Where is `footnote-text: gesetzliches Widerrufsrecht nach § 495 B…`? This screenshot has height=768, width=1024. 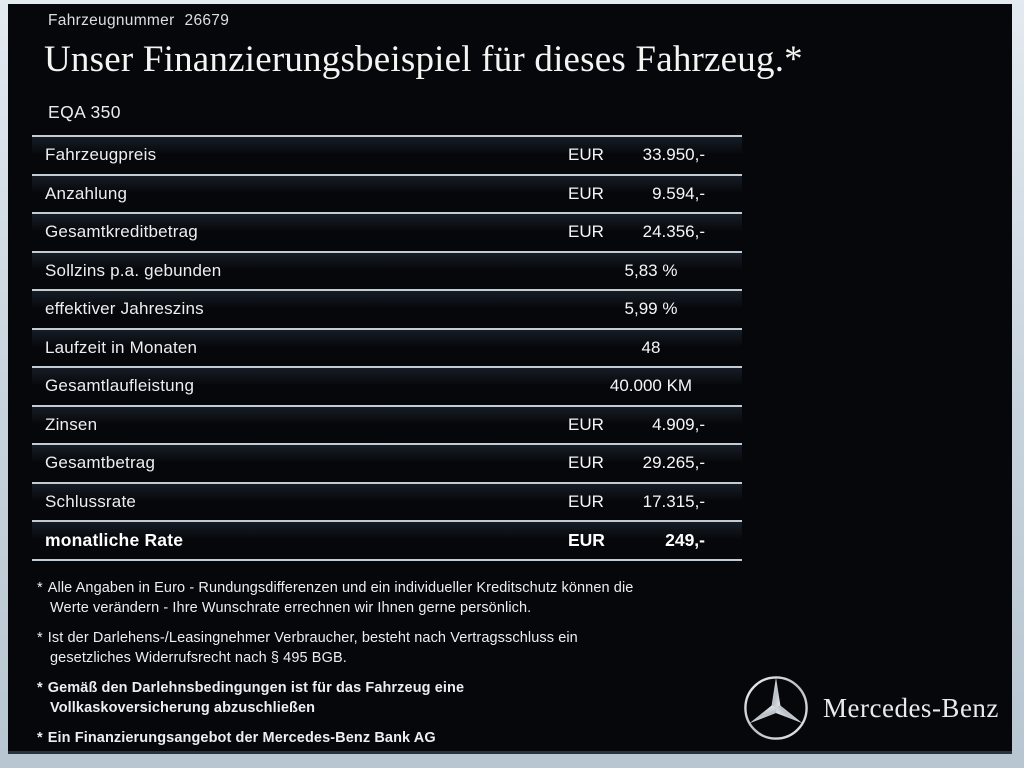 footnote-text: gesetzliches Widerrufsrecht nach § 495 B… is located at coordinates (198, 657).